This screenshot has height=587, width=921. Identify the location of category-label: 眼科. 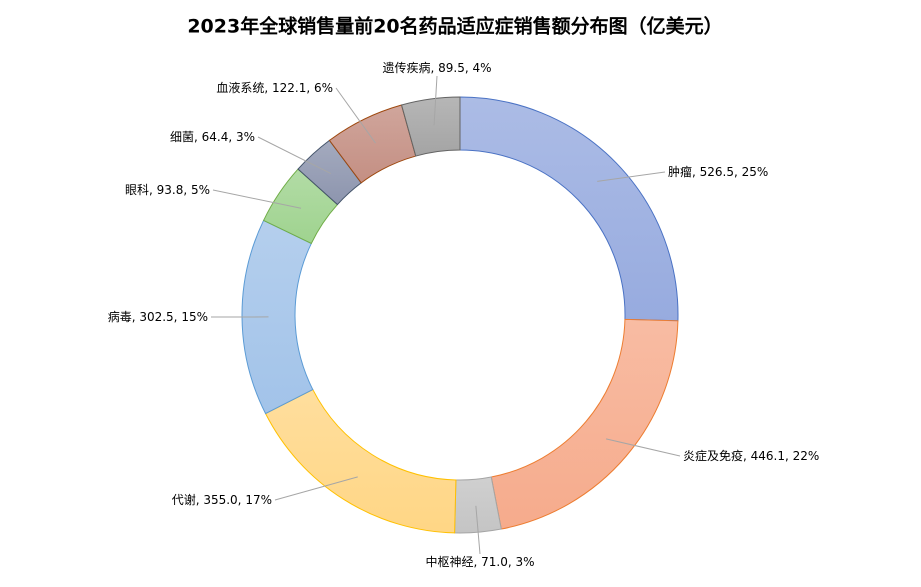
(137, 190).